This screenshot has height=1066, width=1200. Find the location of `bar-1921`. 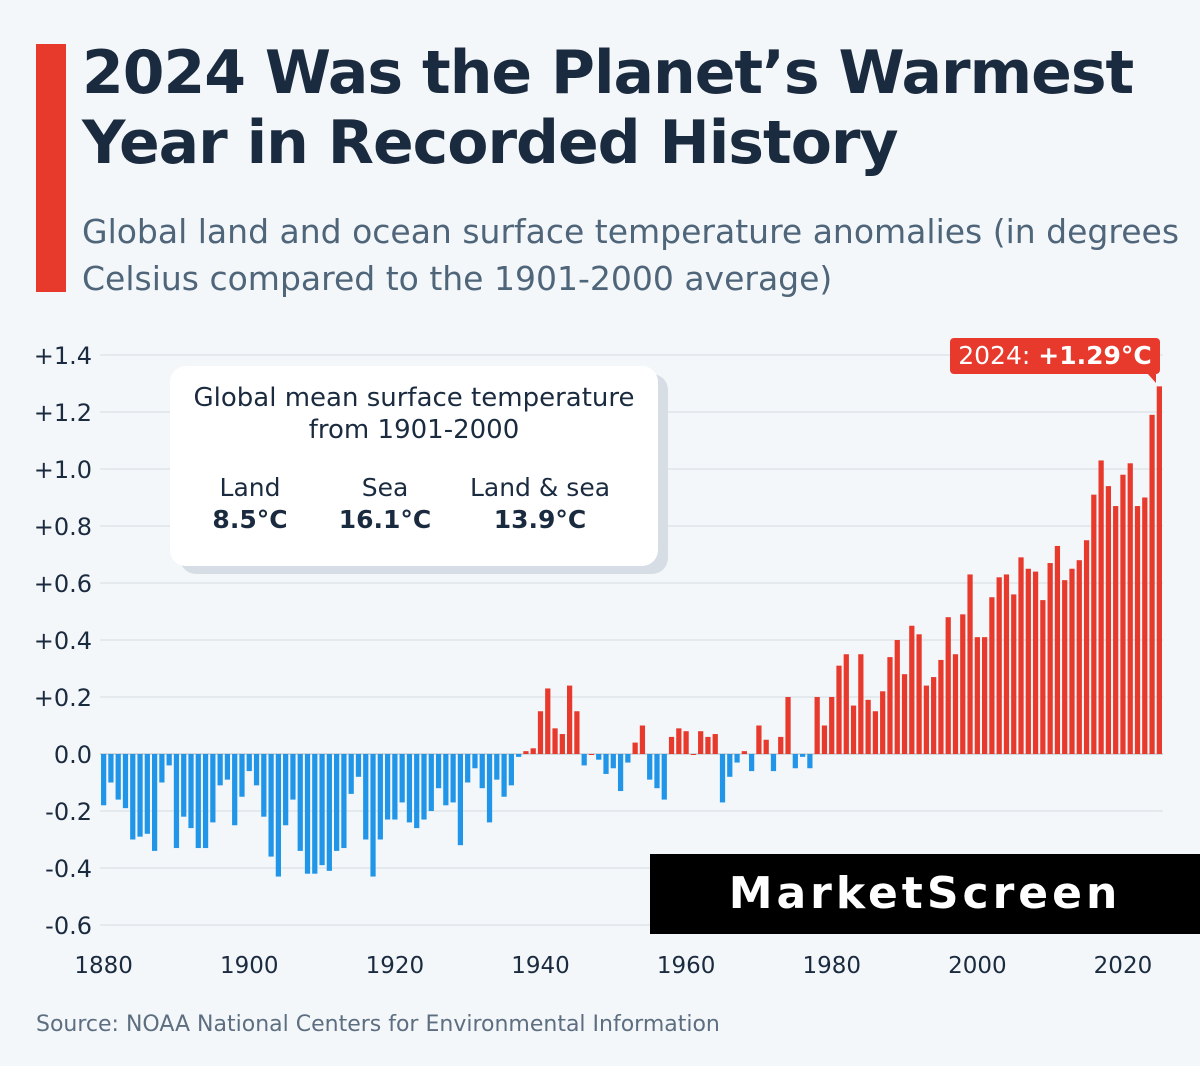

bar-1921 is located at coordinates (402, 778).